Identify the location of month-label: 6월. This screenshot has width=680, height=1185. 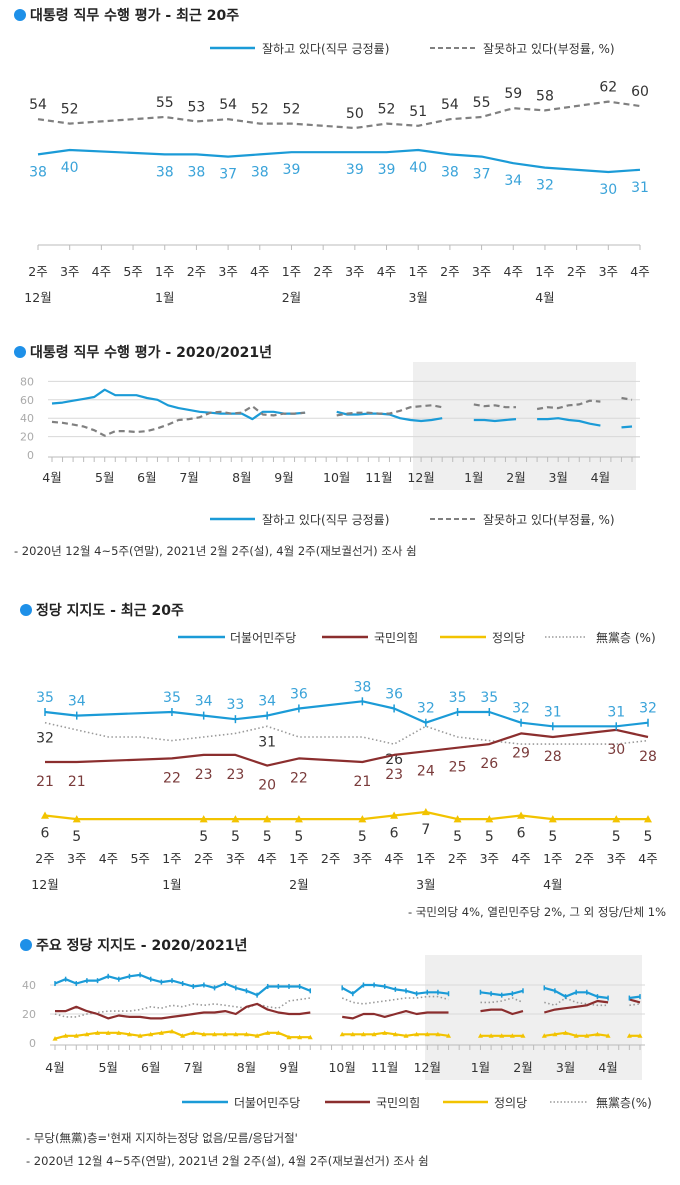
(146, 477).